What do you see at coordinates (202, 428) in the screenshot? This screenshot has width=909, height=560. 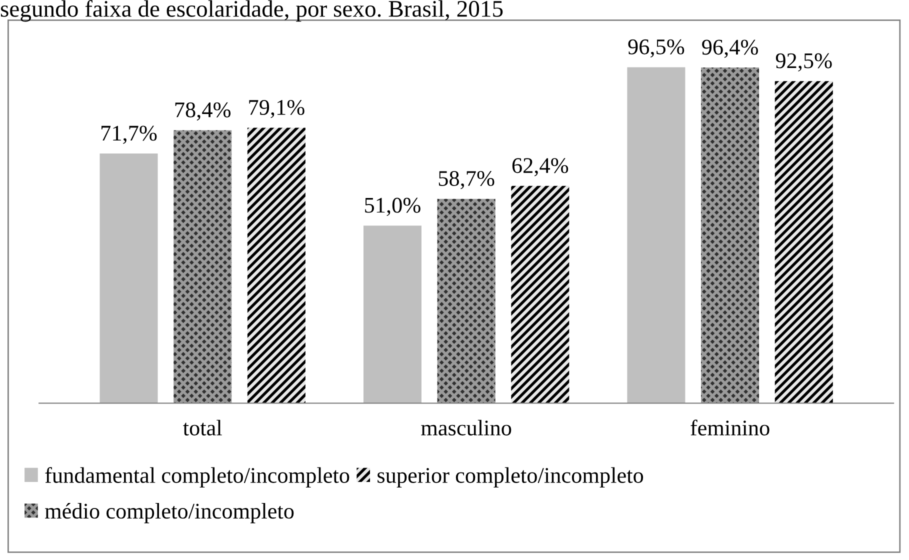 I see `x-tick-label: total` at bounding box center [202, 428].